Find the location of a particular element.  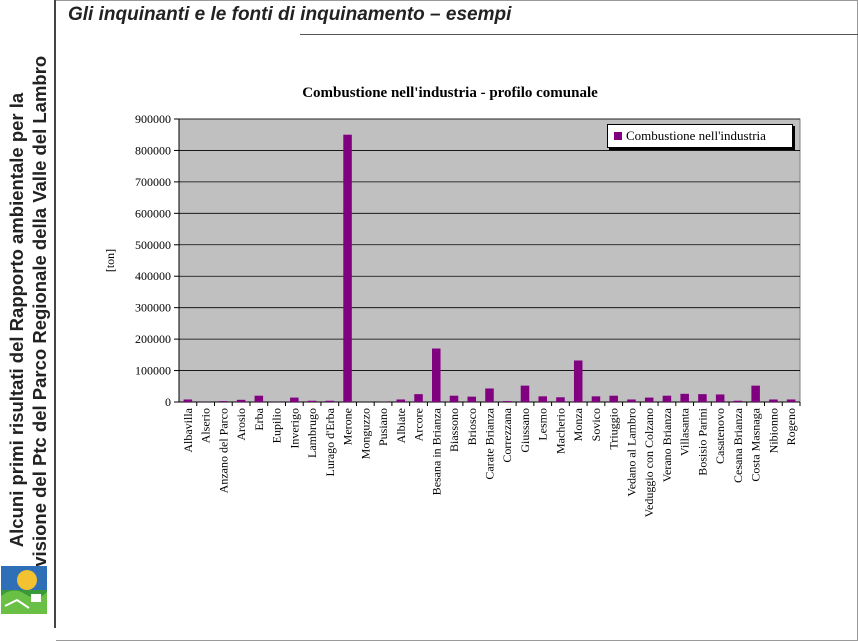

x-tick-label: Bosisio Parini is located at coordinates (702, 441).